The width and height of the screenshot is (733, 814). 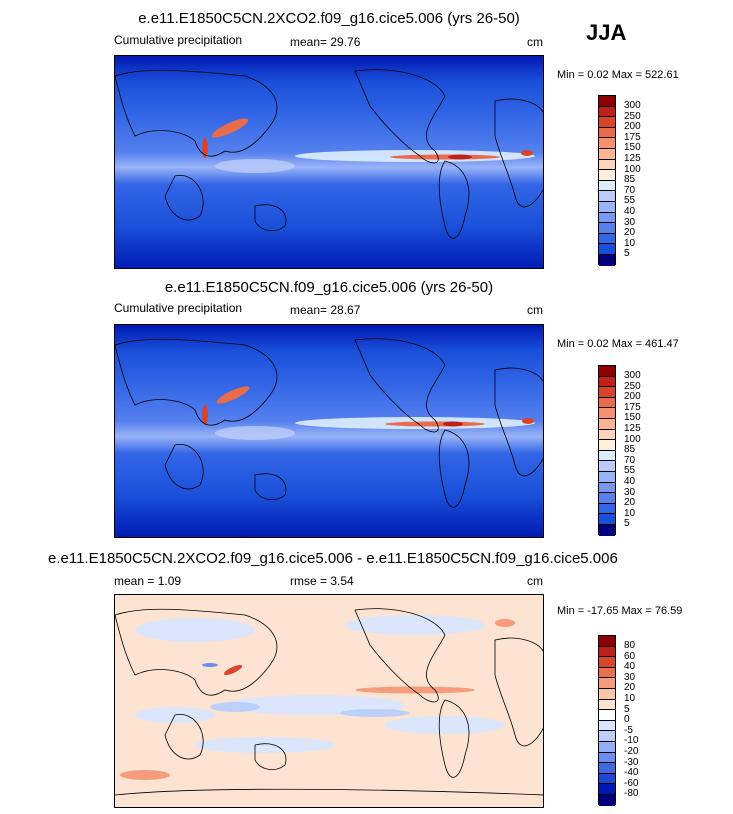 What do you see at coordinates (630, 688) in the screenshot?
I see `panel-3-tick: 20` at bounding box center [630, 688].